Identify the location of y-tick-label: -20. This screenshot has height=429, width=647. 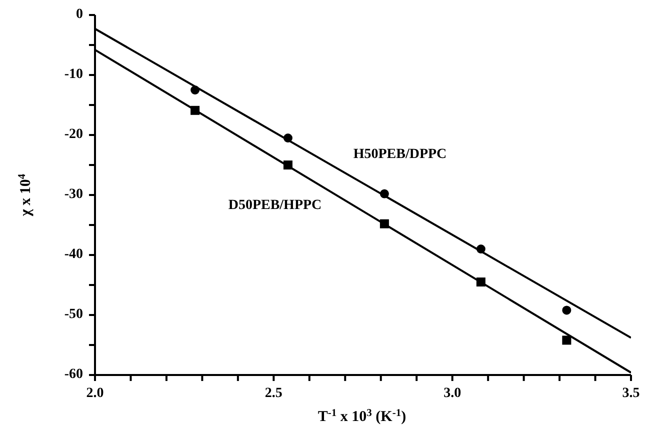
(73, 134).